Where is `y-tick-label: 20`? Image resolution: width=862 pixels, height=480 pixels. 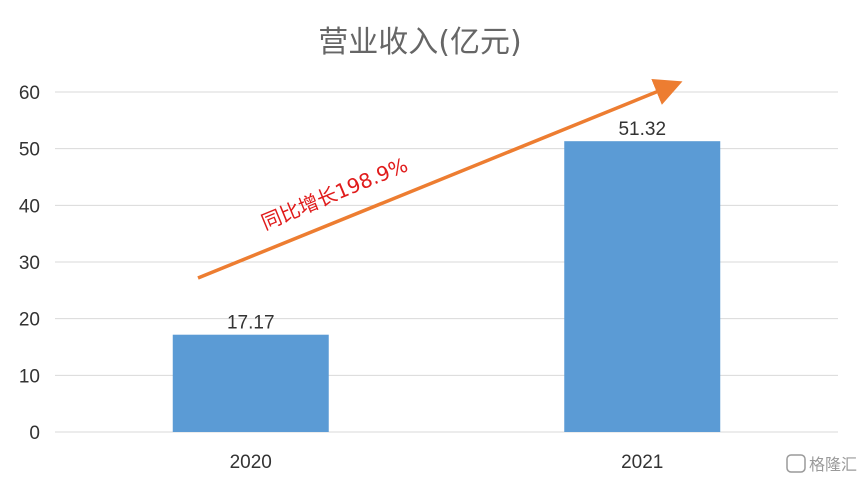 y-tick-label: 20 is located at coordinates (29, 320).